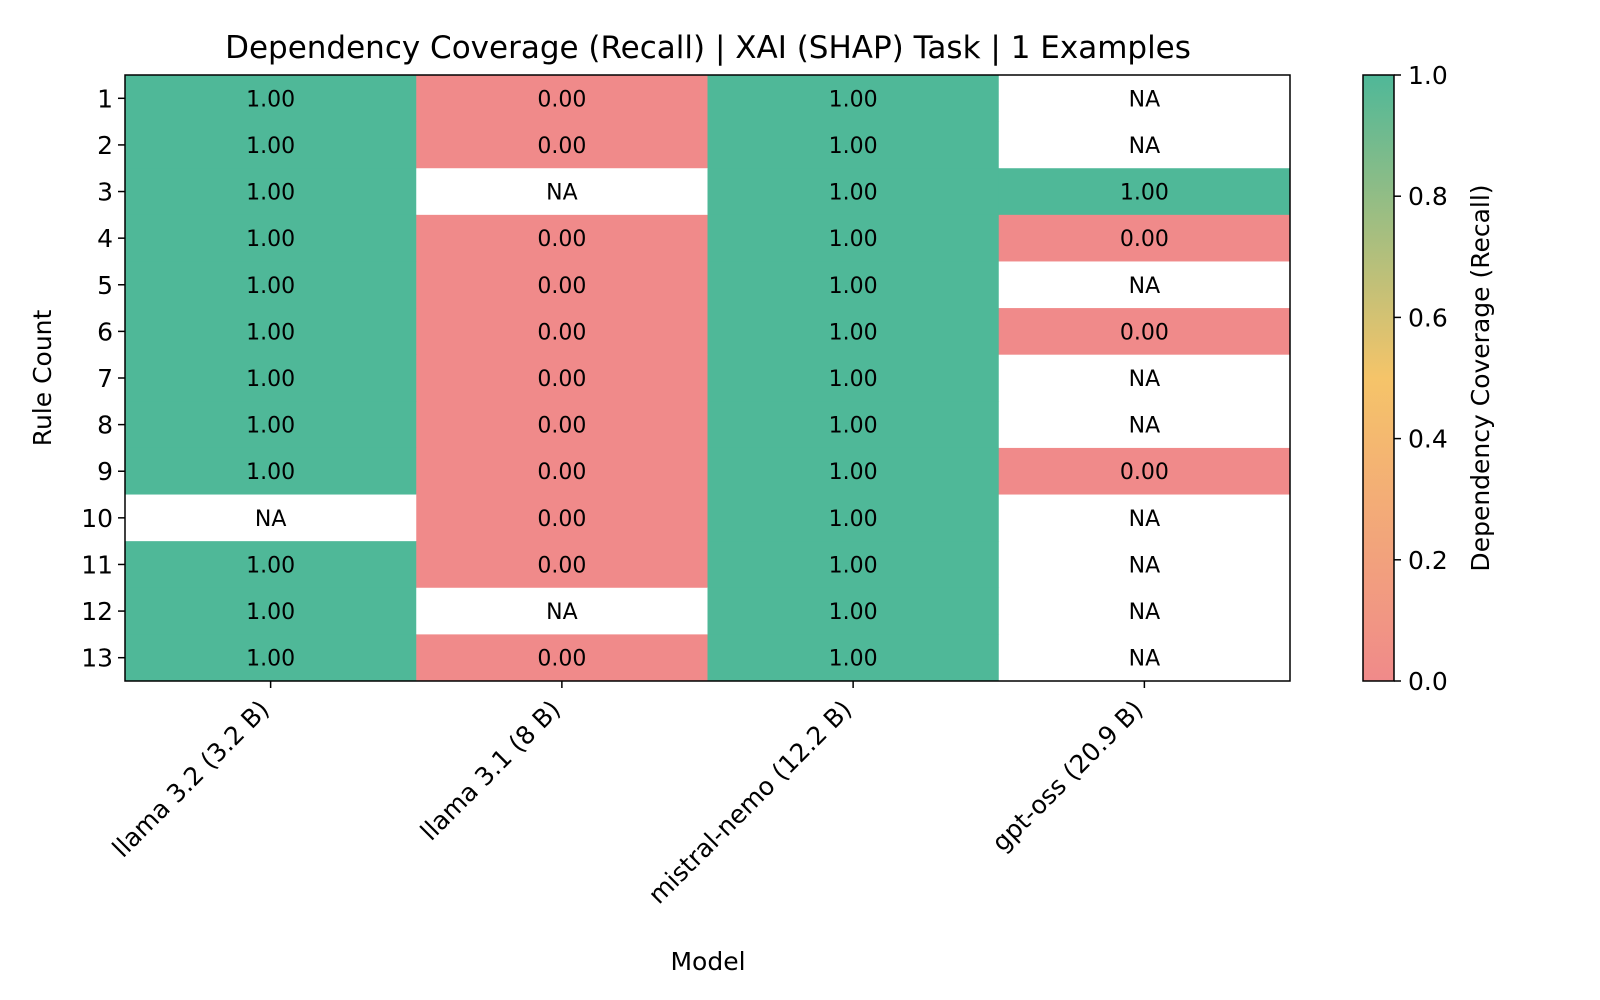  Describe the element at coordinates (1428, 560) in the screenshot. I see `colorbar-tick-label: 0.2` at that location.